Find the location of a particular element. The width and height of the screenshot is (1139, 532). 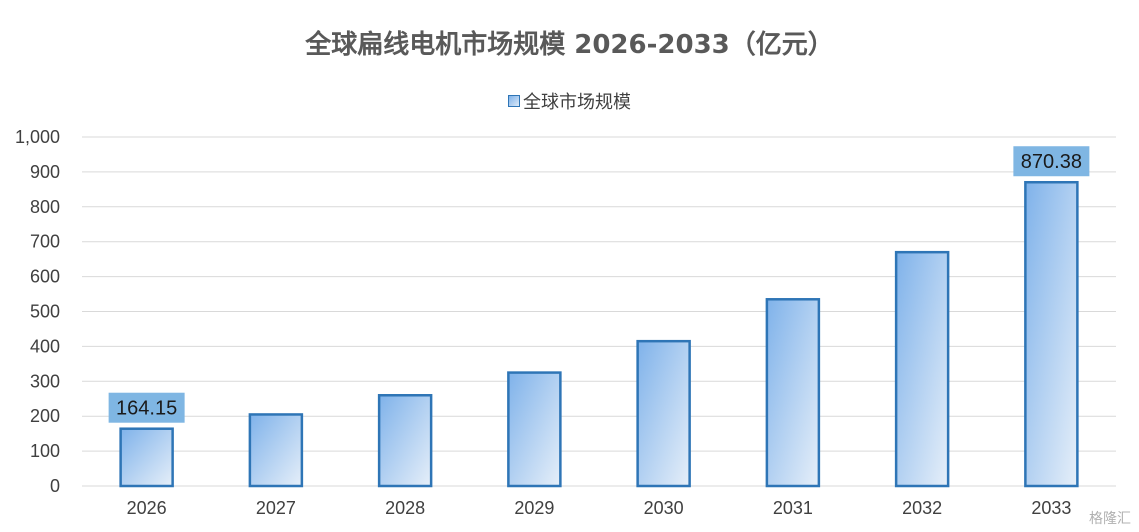

bar-2026 is located at coordinates (146, 457).